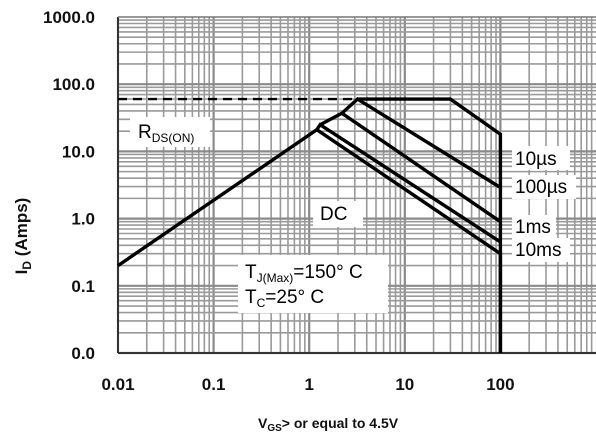  What do you see at coordinates (251, 272) in the screenshot?
I see `tj-main: T` at bounding box center [251, 272].